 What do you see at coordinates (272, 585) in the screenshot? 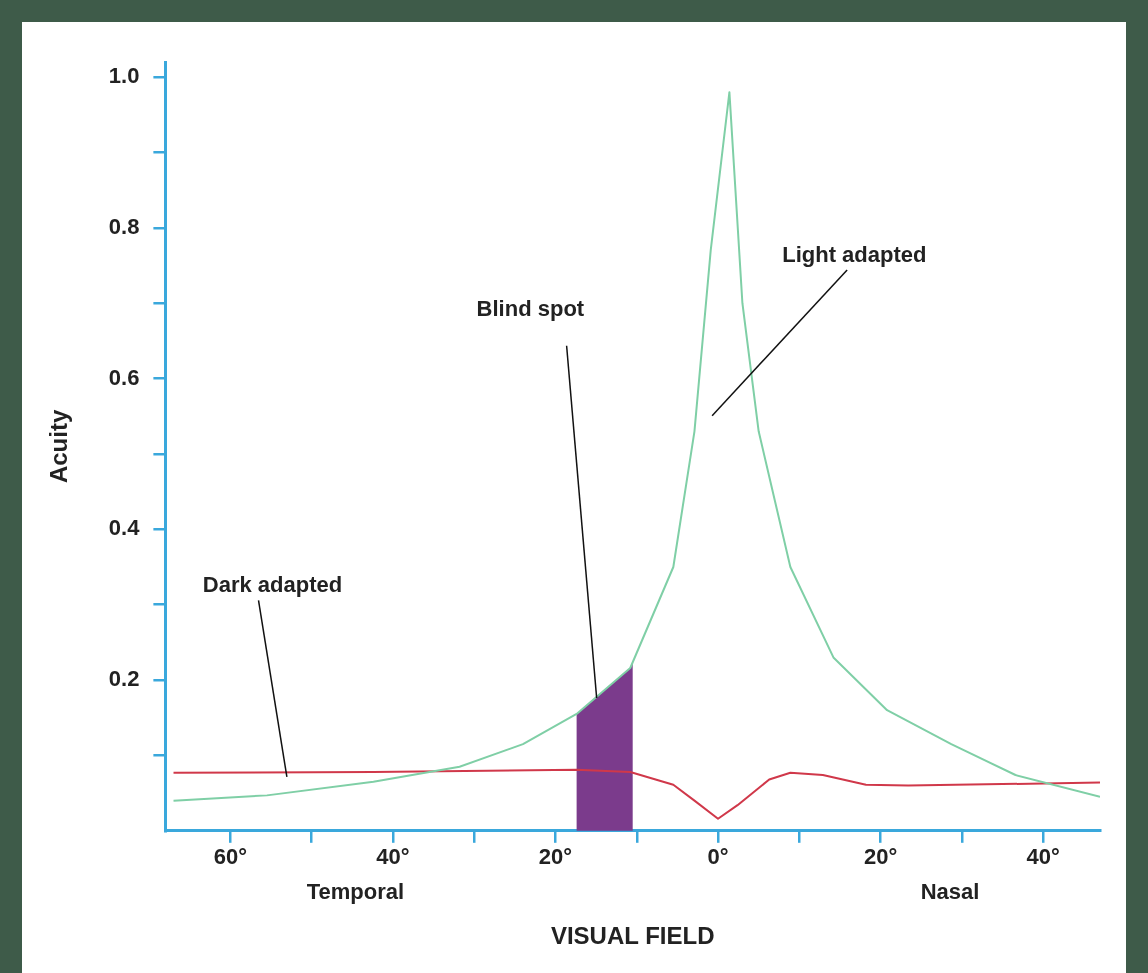
I see `text: Dark adapted` at bounding box center [272, 585].